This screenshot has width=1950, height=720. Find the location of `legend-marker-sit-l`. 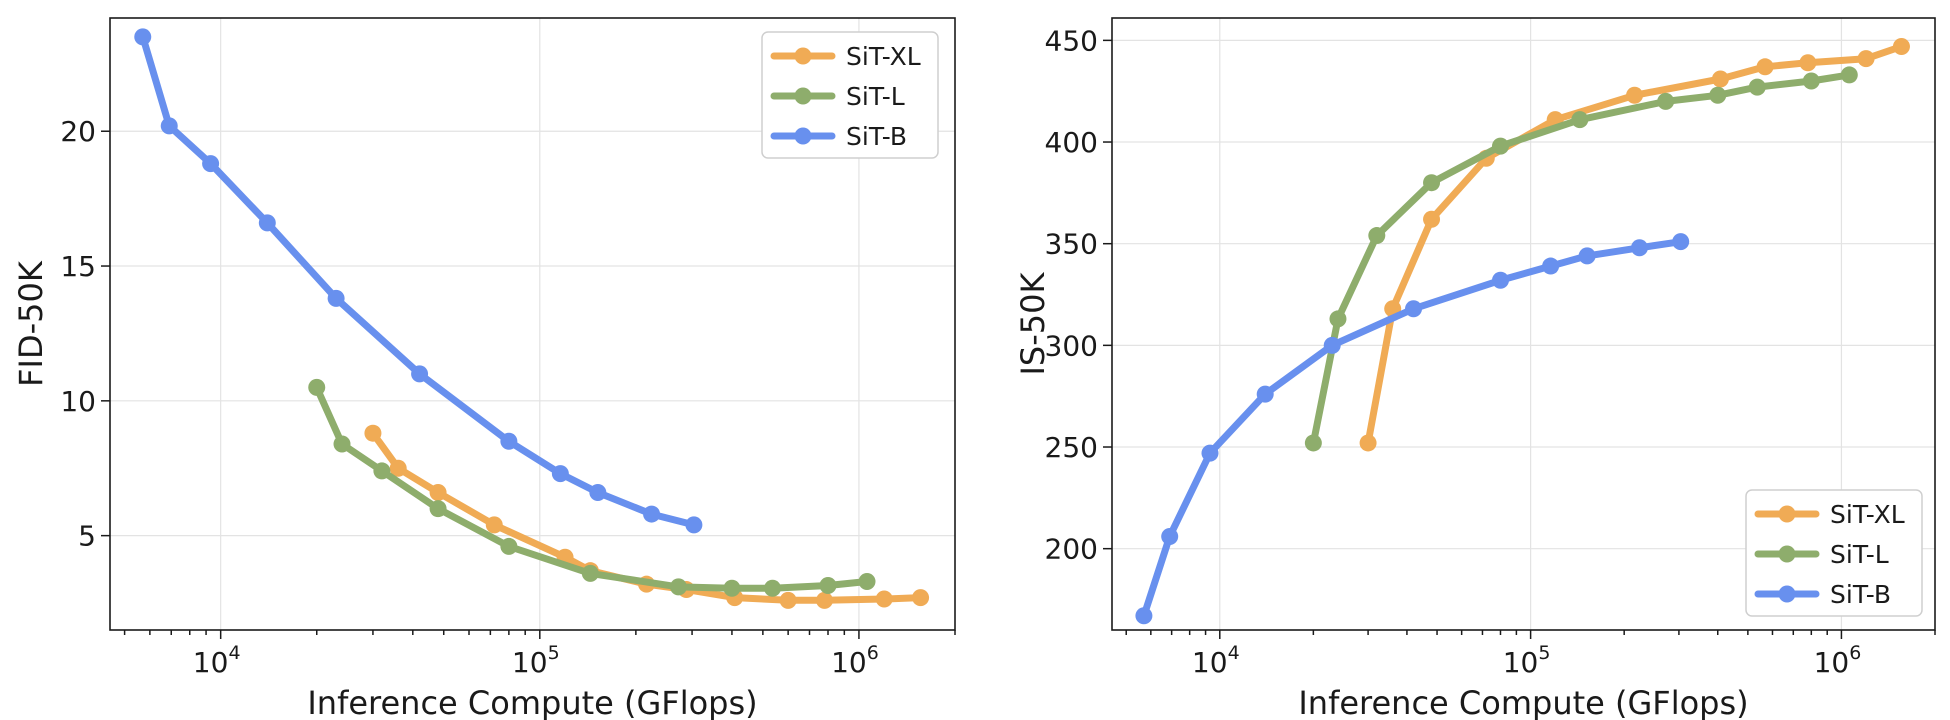

legend-marker-sit-l is located at coordinates (1787, 554).